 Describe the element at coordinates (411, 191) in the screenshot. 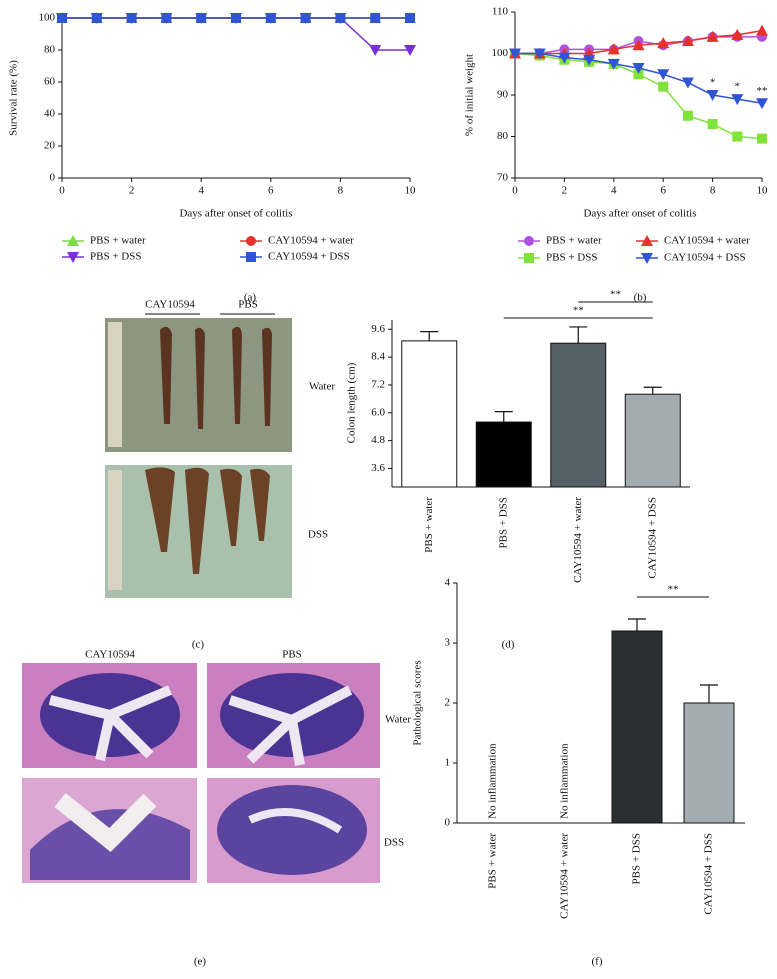

I see `x-tick-label: 10` at that location.